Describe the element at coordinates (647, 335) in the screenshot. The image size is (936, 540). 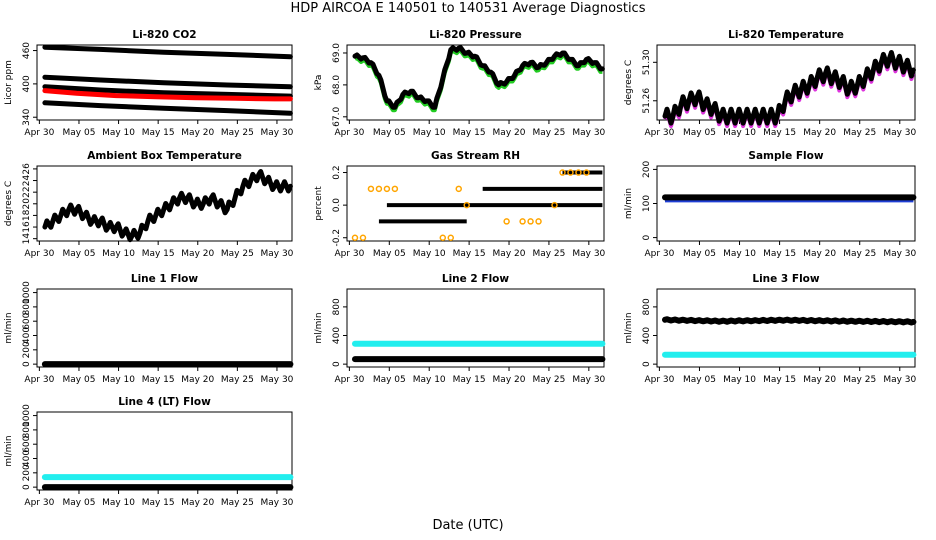
I see `line3-ytick-label: 400` at that location.